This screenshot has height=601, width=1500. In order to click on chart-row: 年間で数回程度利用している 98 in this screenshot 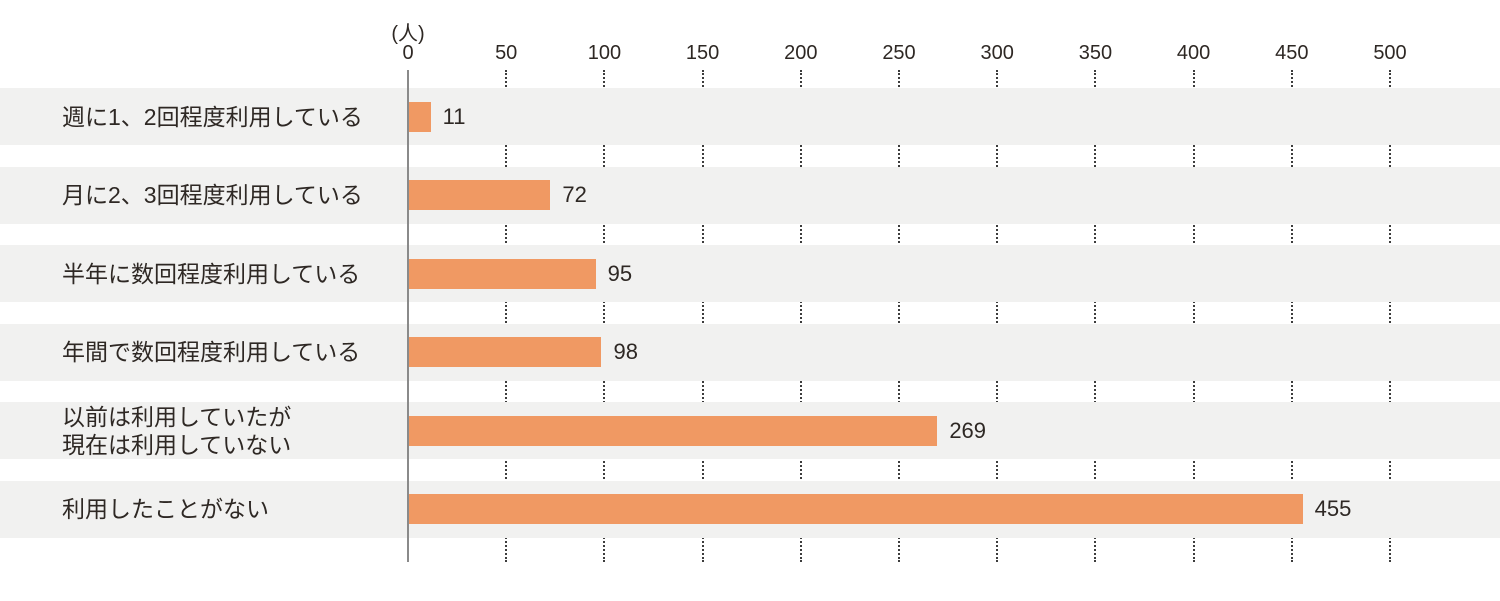, I will do `click(750, 352)`.